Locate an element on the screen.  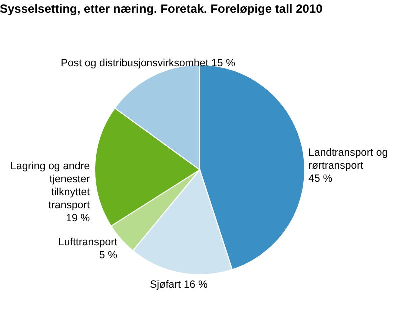
data-label: 45 % is located at coordinates (320, 178).